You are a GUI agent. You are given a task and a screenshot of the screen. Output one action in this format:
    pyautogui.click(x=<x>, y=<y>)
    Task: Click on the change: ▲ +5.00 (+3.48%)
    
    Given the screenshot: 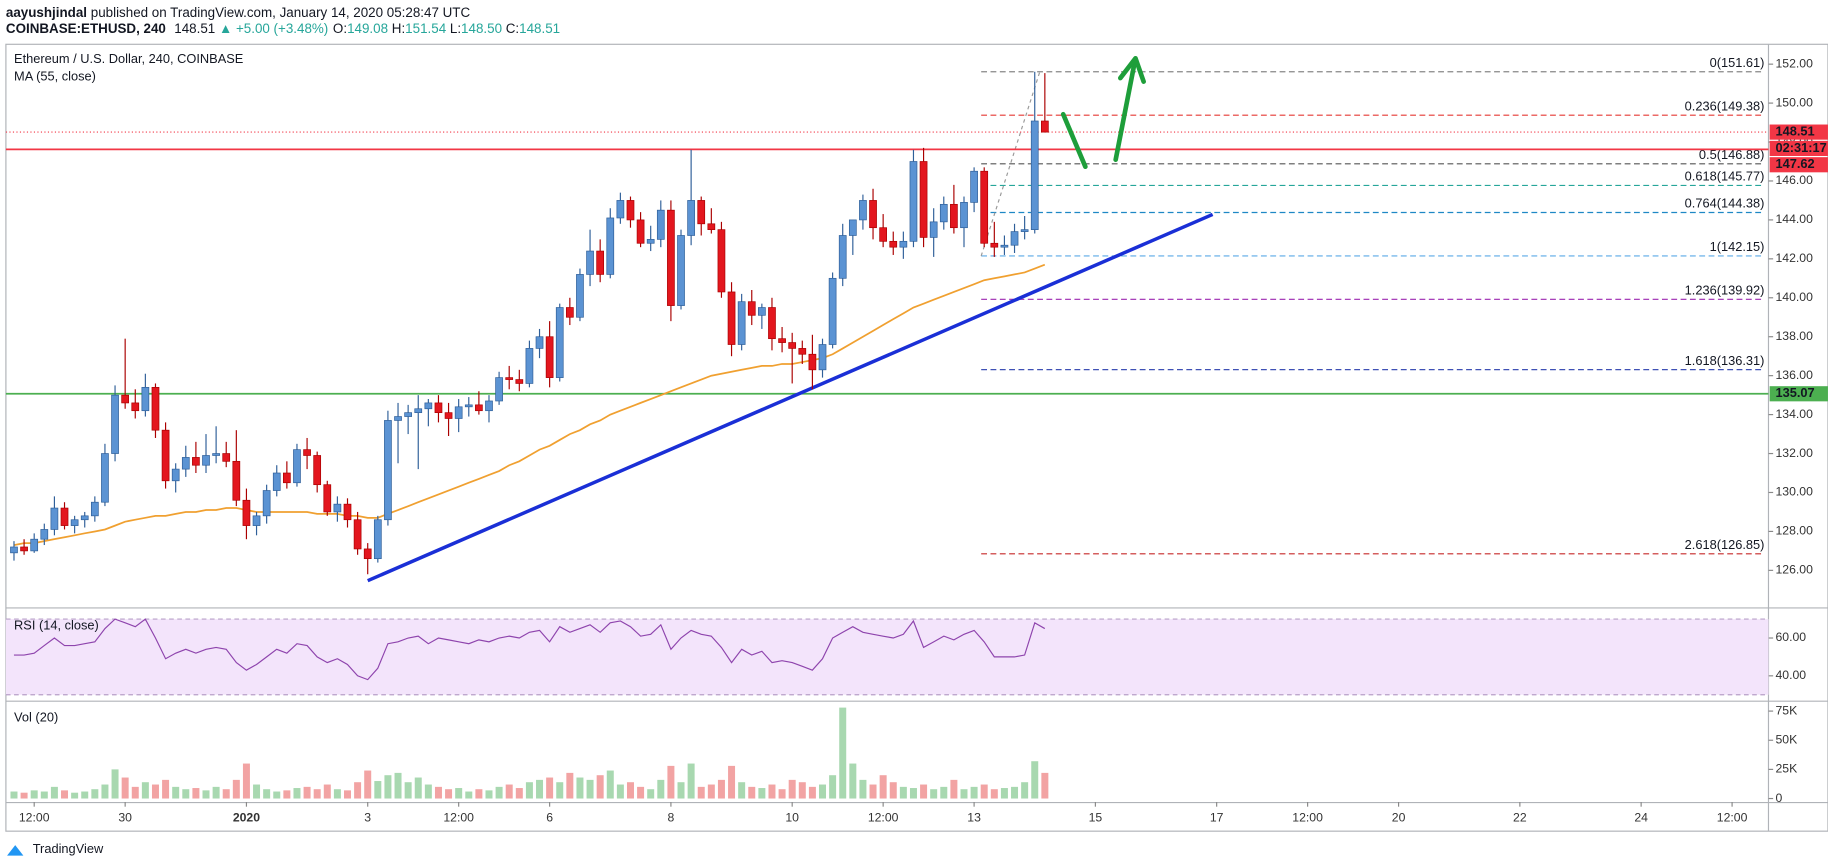 What is the action you would take?
    pyautogui.click(x=273, y=28)
    